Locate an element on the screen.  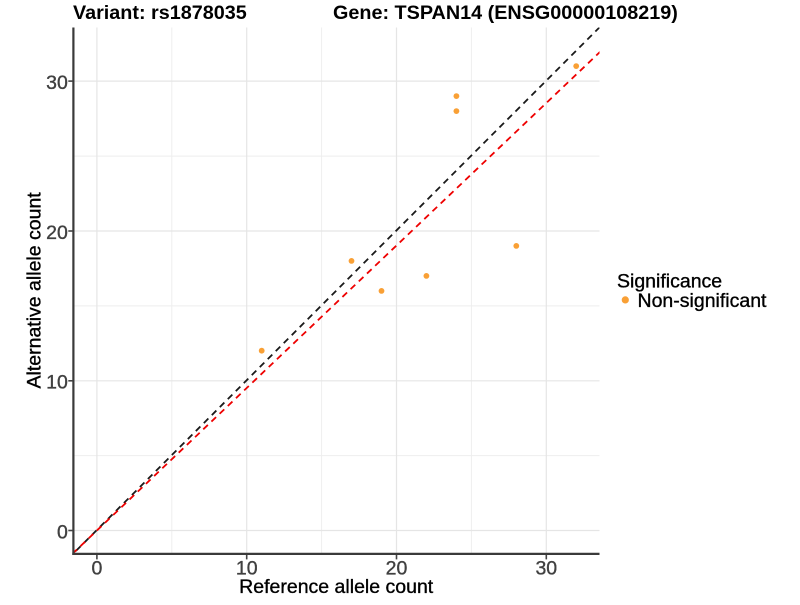
svg-text:Gene: TSPAN14 (ENSG00000108219: Gene: TSPAN14 (ENSG00000108219) is located at coordinates (505, 13).